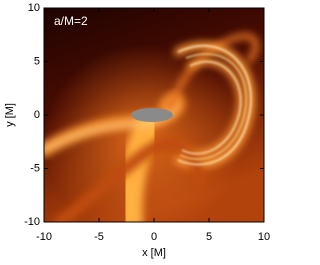 The image size is (320, 265). I want to click on x-tick-label: 10, so click(264, 237).